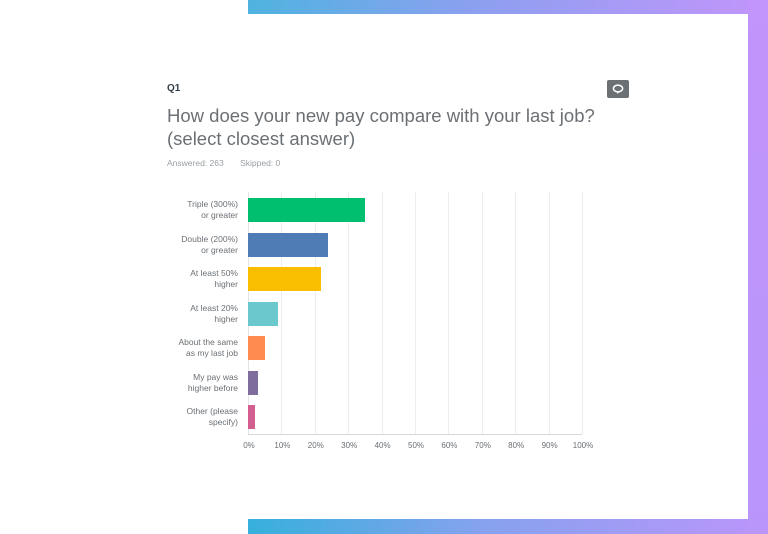 This screenshot has height=534, width=768. I want to click on comment-button, so click(618, 89).